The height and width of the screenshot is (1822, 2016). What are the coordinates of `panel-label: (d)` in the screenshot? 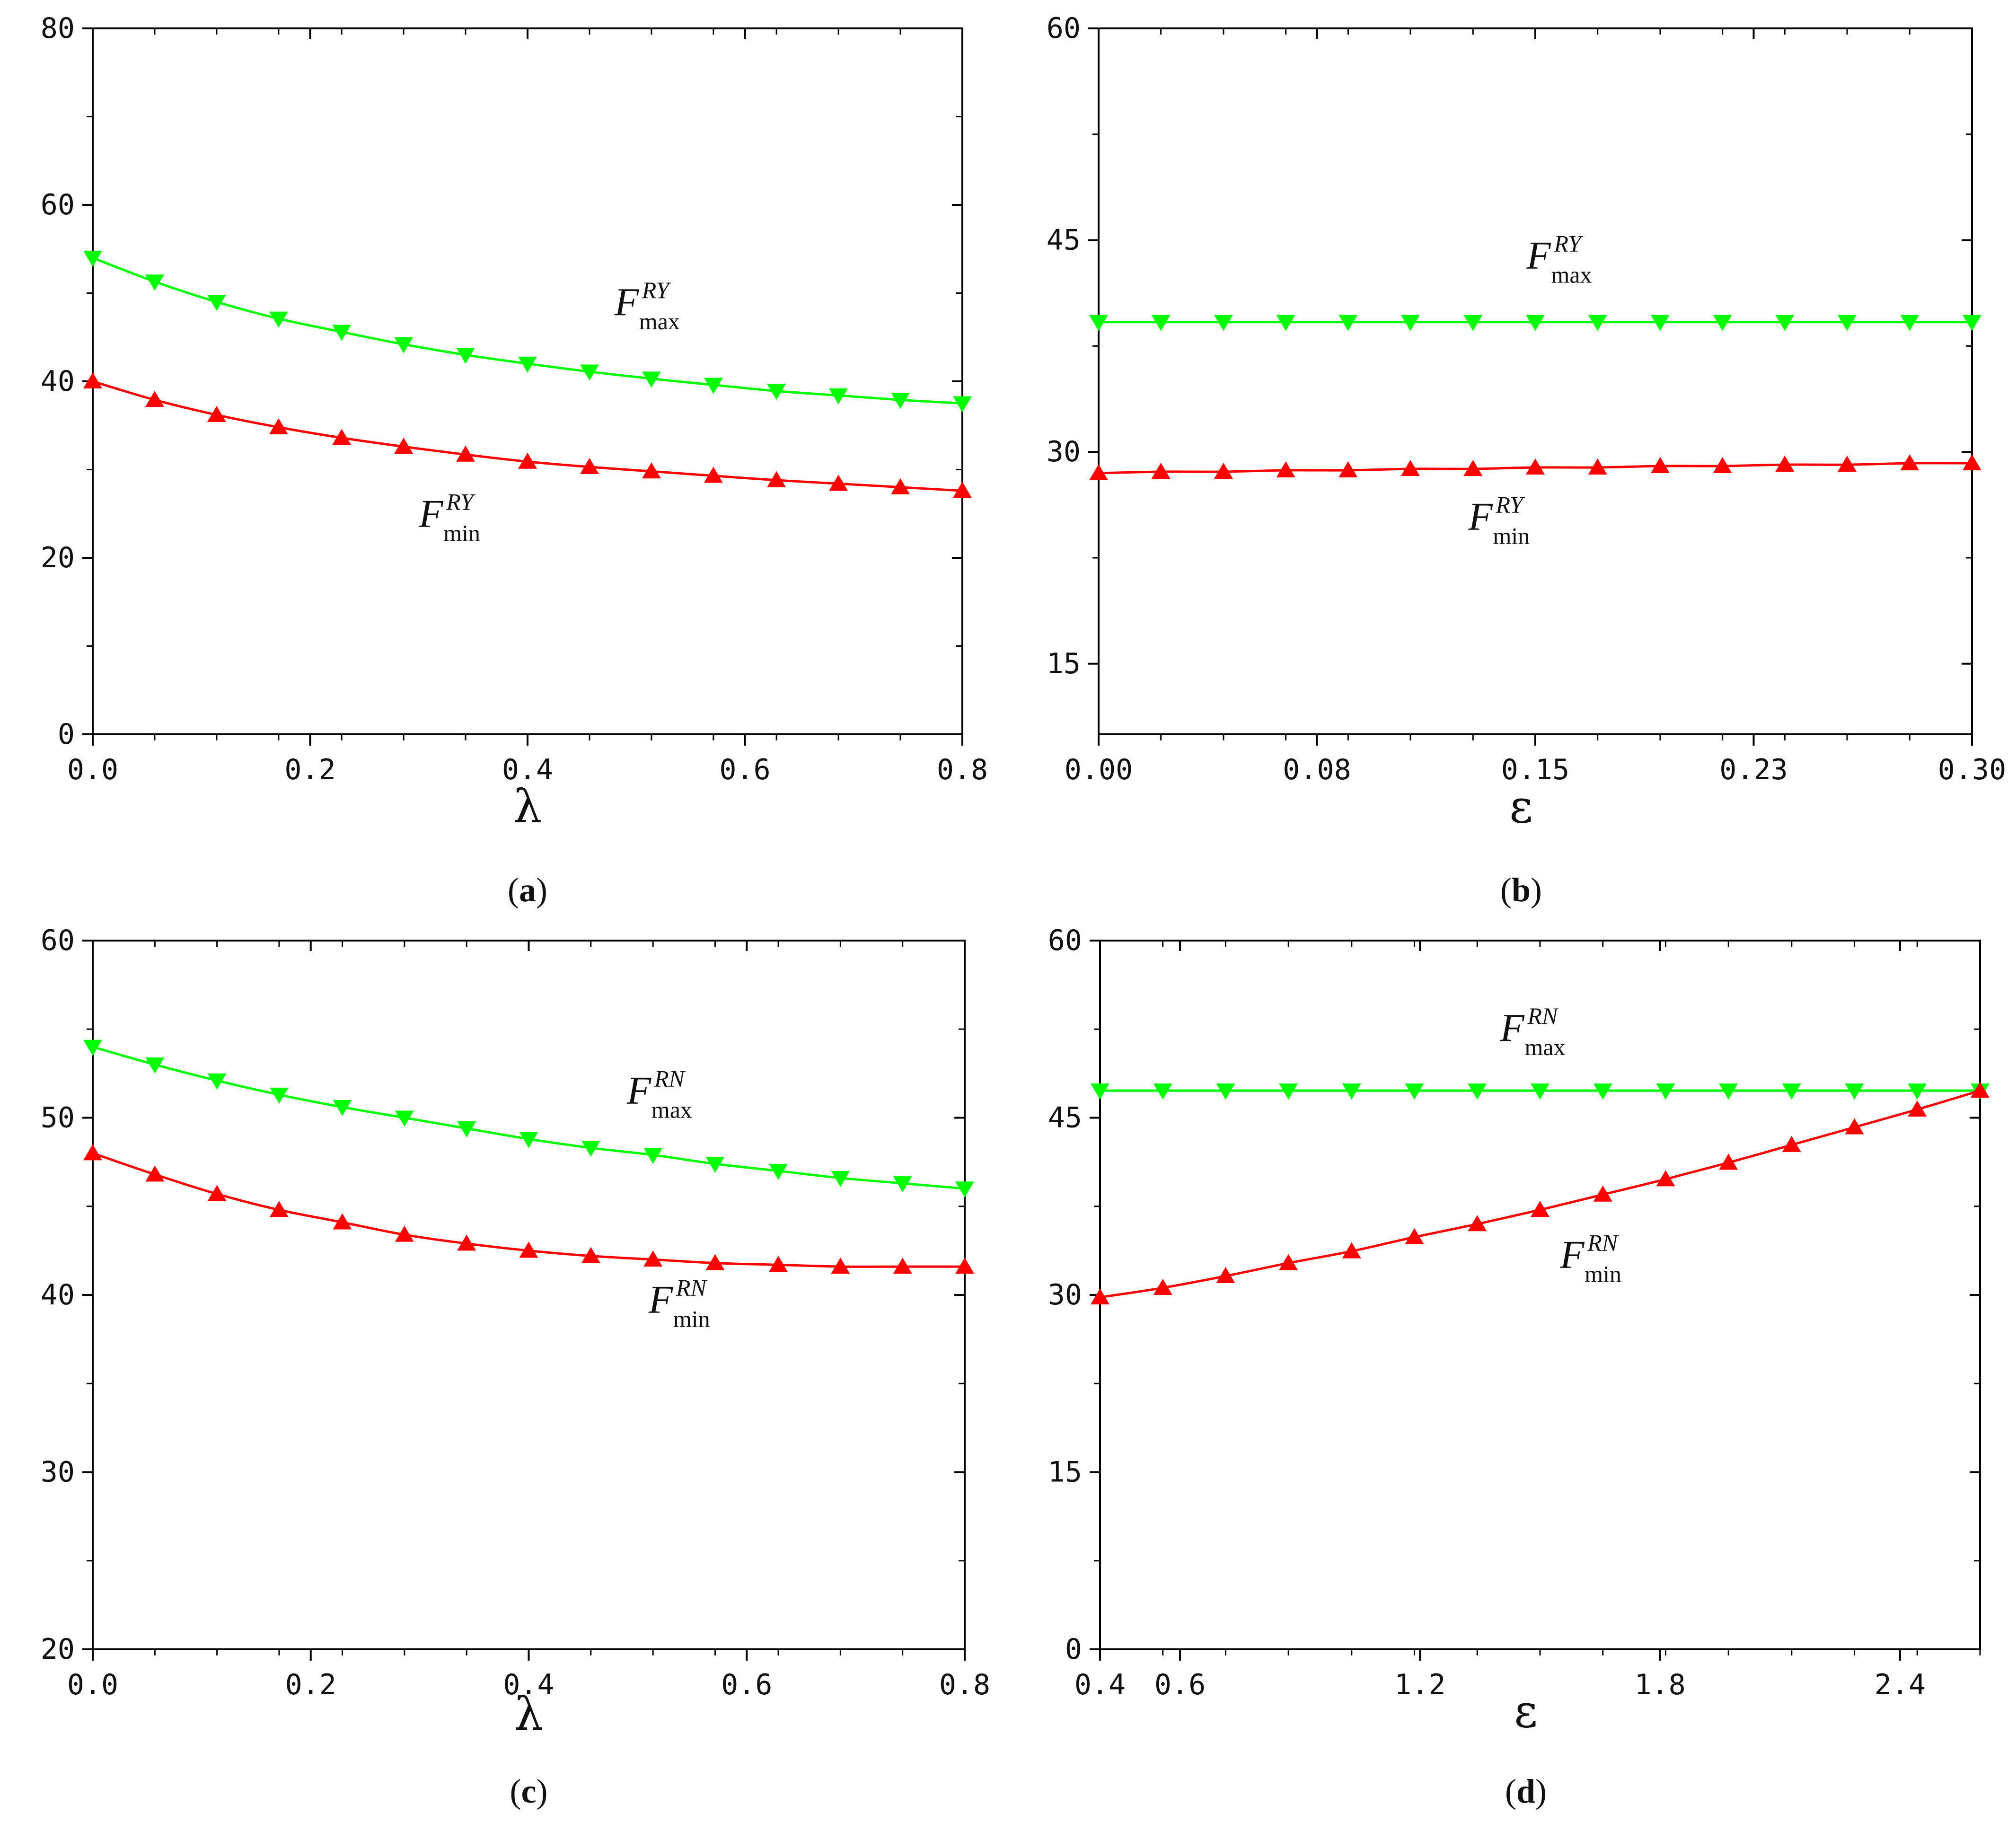 It's located at (1526, 1791).